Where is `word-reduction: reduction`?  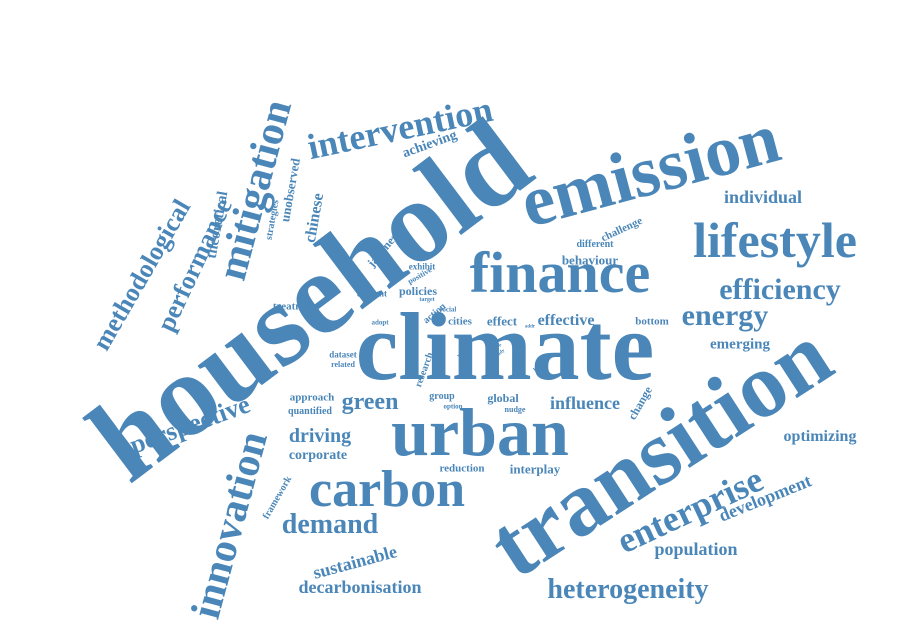 word-reduction: reduction is located at coordinates (462, 468).